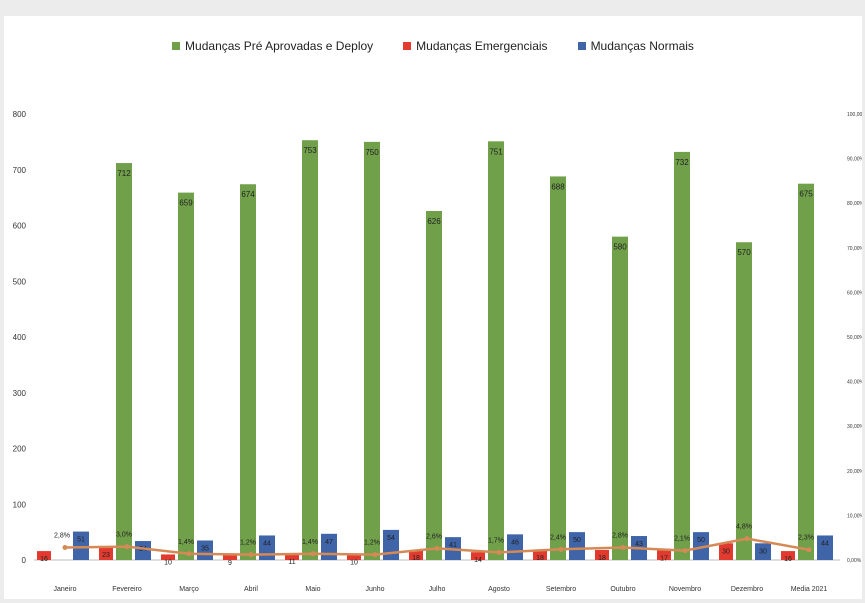 The image size is (865, 603). Describe the element at coordinates (272, 46) in the screenshot. I see `legend-item-preapproved: Mudanças Pré Aprovadas e Deploy` at that location.